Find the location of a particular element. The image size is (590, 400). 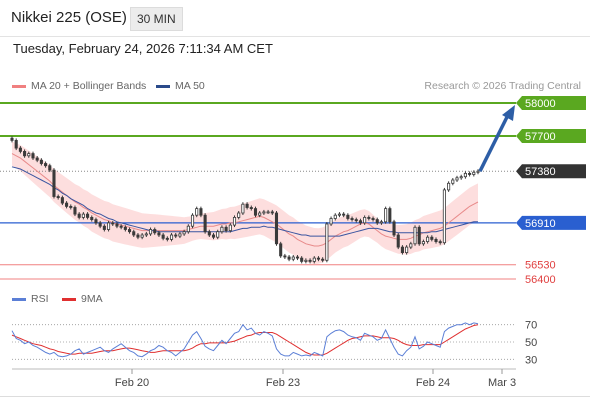

level-label-57700: 57700 is located at coordinates (540, 137).